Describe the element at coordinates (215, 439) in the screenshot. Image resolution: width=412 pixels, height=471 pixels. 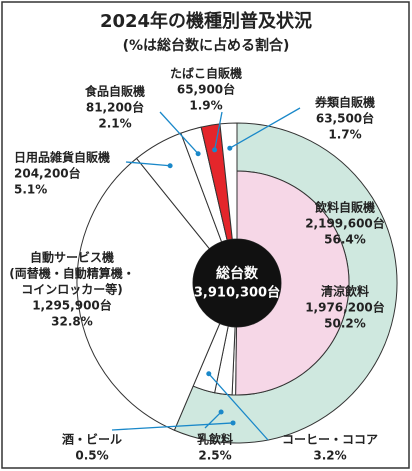
I see `breakdown-label: 乳飲料` at that location.